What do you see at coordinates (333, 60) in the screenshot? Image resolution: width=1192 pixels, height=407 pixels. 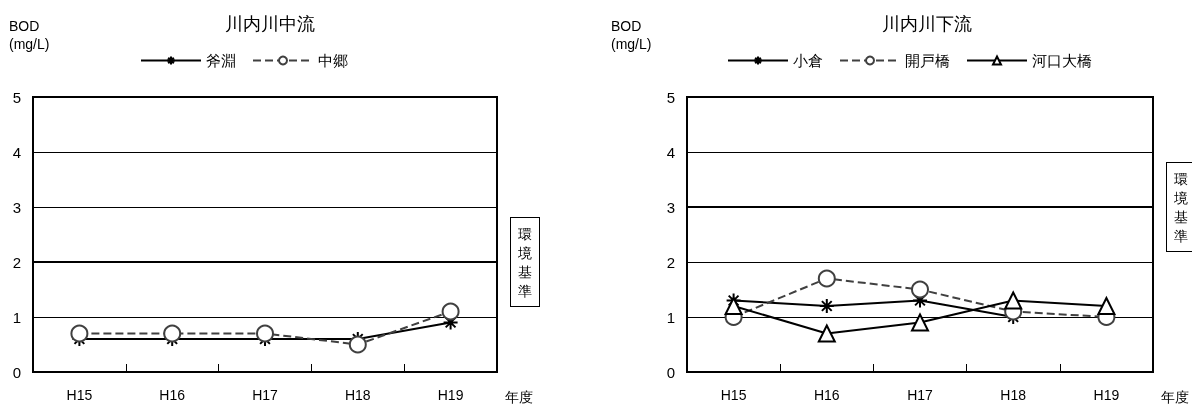 I see `legend-label: 中郷` at bounding box center [333, 60].